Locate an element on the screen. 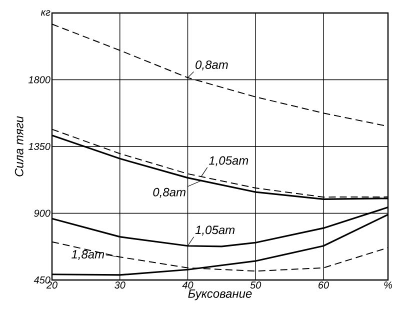 This screenshot has width=400, height=317. x-tick-label: 30 is located at coordinates (120, 285).